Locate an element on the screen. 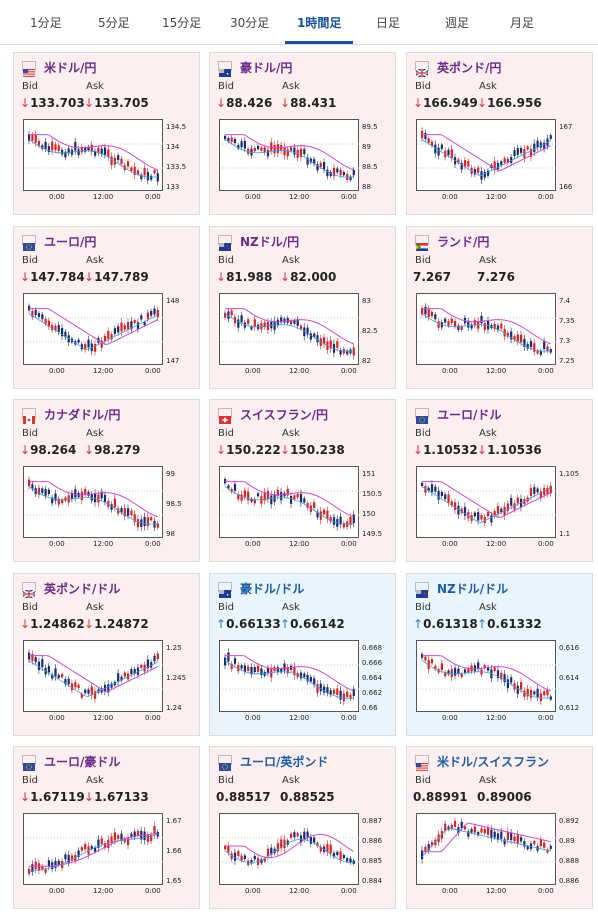 The image size is (598, 917). price-chart: 0.892 0.89 0.888 0.886 0:00 12:00 0:00 is located at coordinates (500, 855).